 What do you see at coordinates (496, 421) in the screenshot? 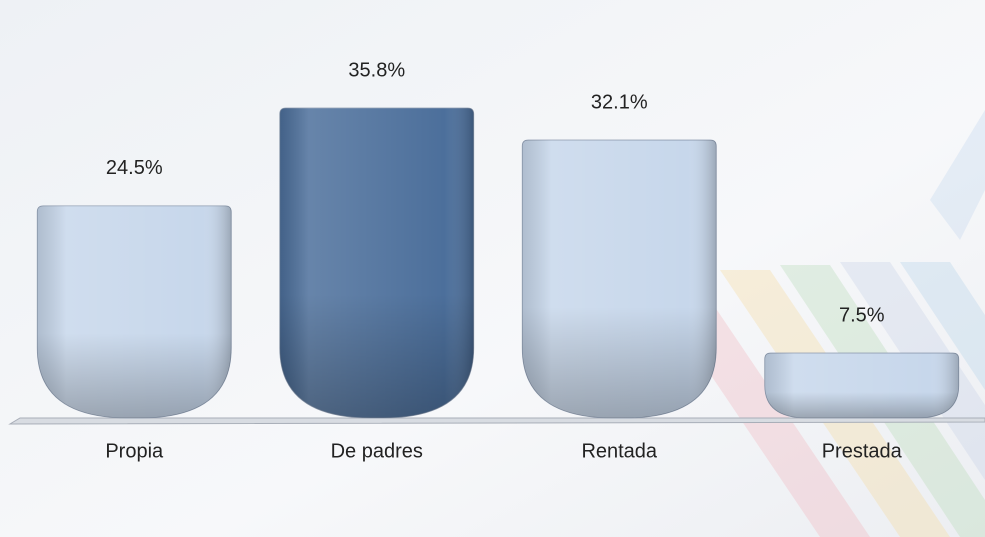
I see `floor` at bounding box center [496, 421].